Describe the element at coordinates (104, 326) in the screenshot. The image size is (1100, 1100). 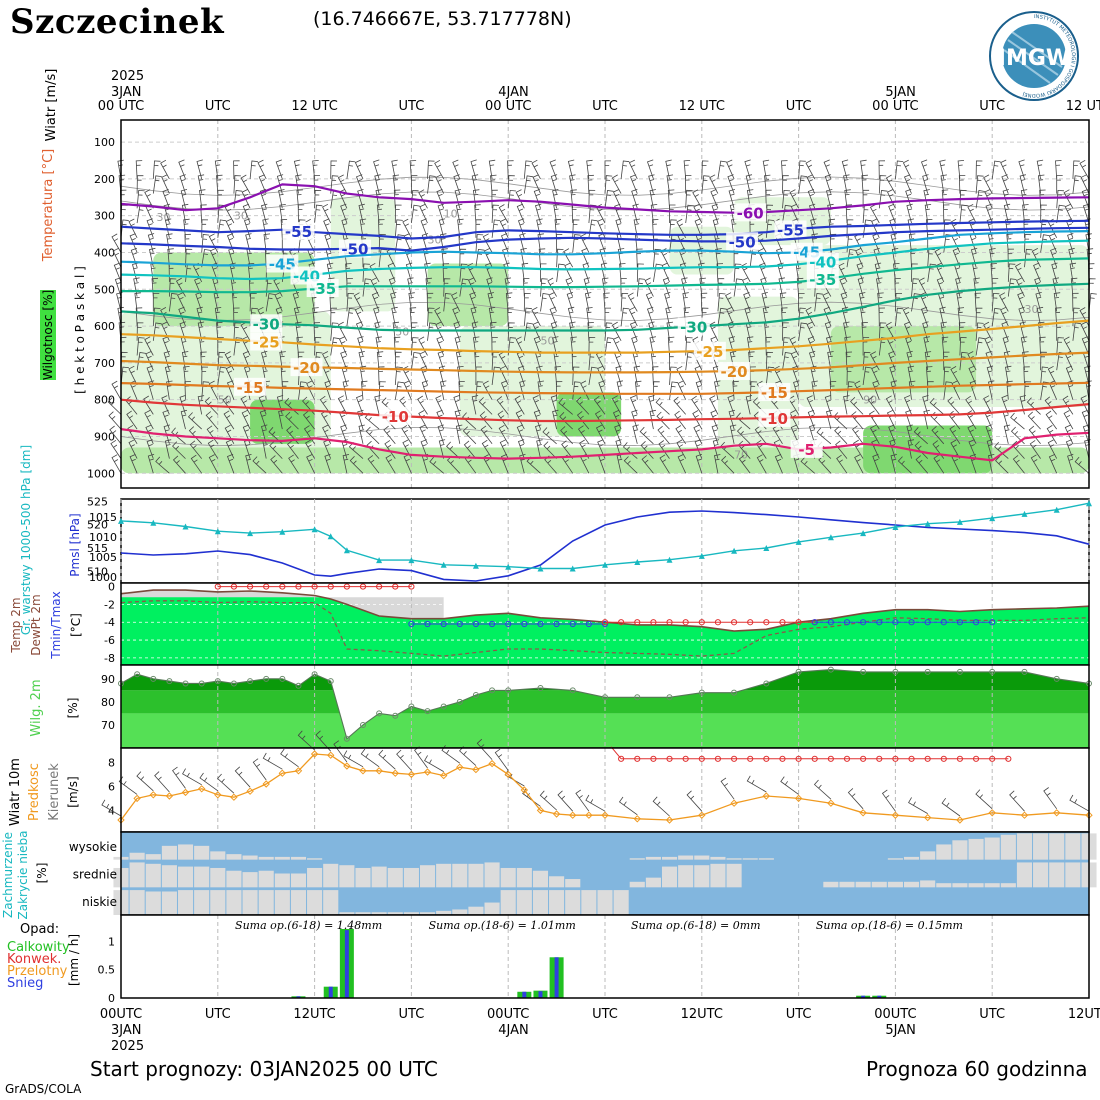
I see `pressure-tick-label: 600` at that location.